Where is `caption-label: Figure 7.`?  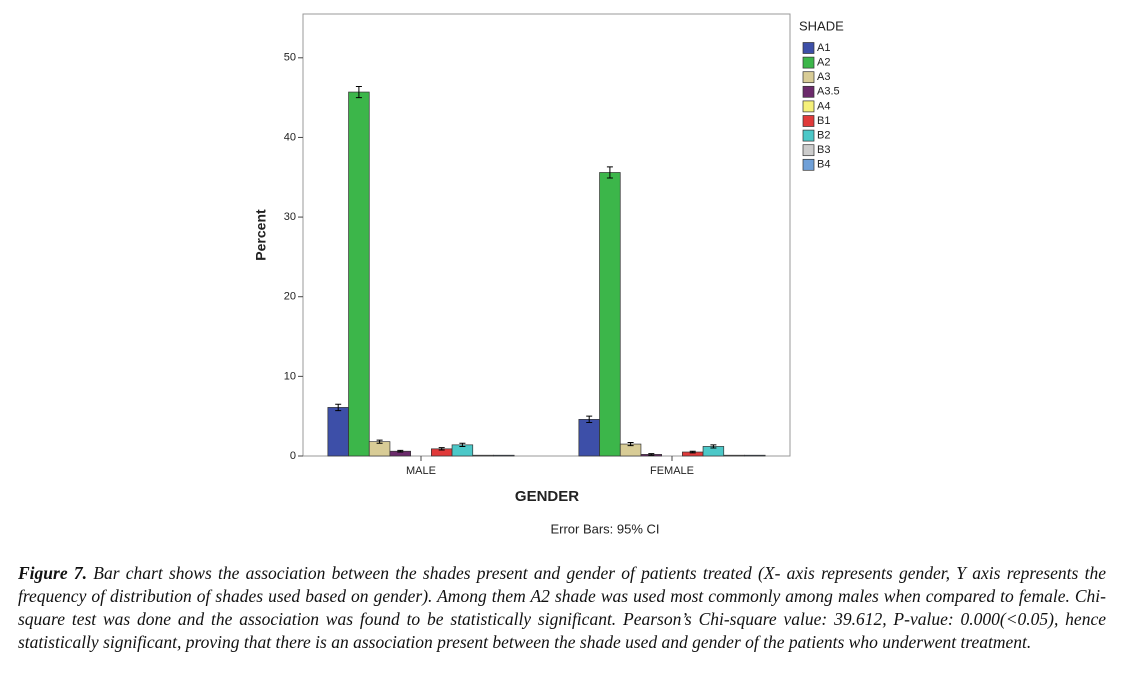
caption-label: Figure 7. is located at coordinates (52, 573).